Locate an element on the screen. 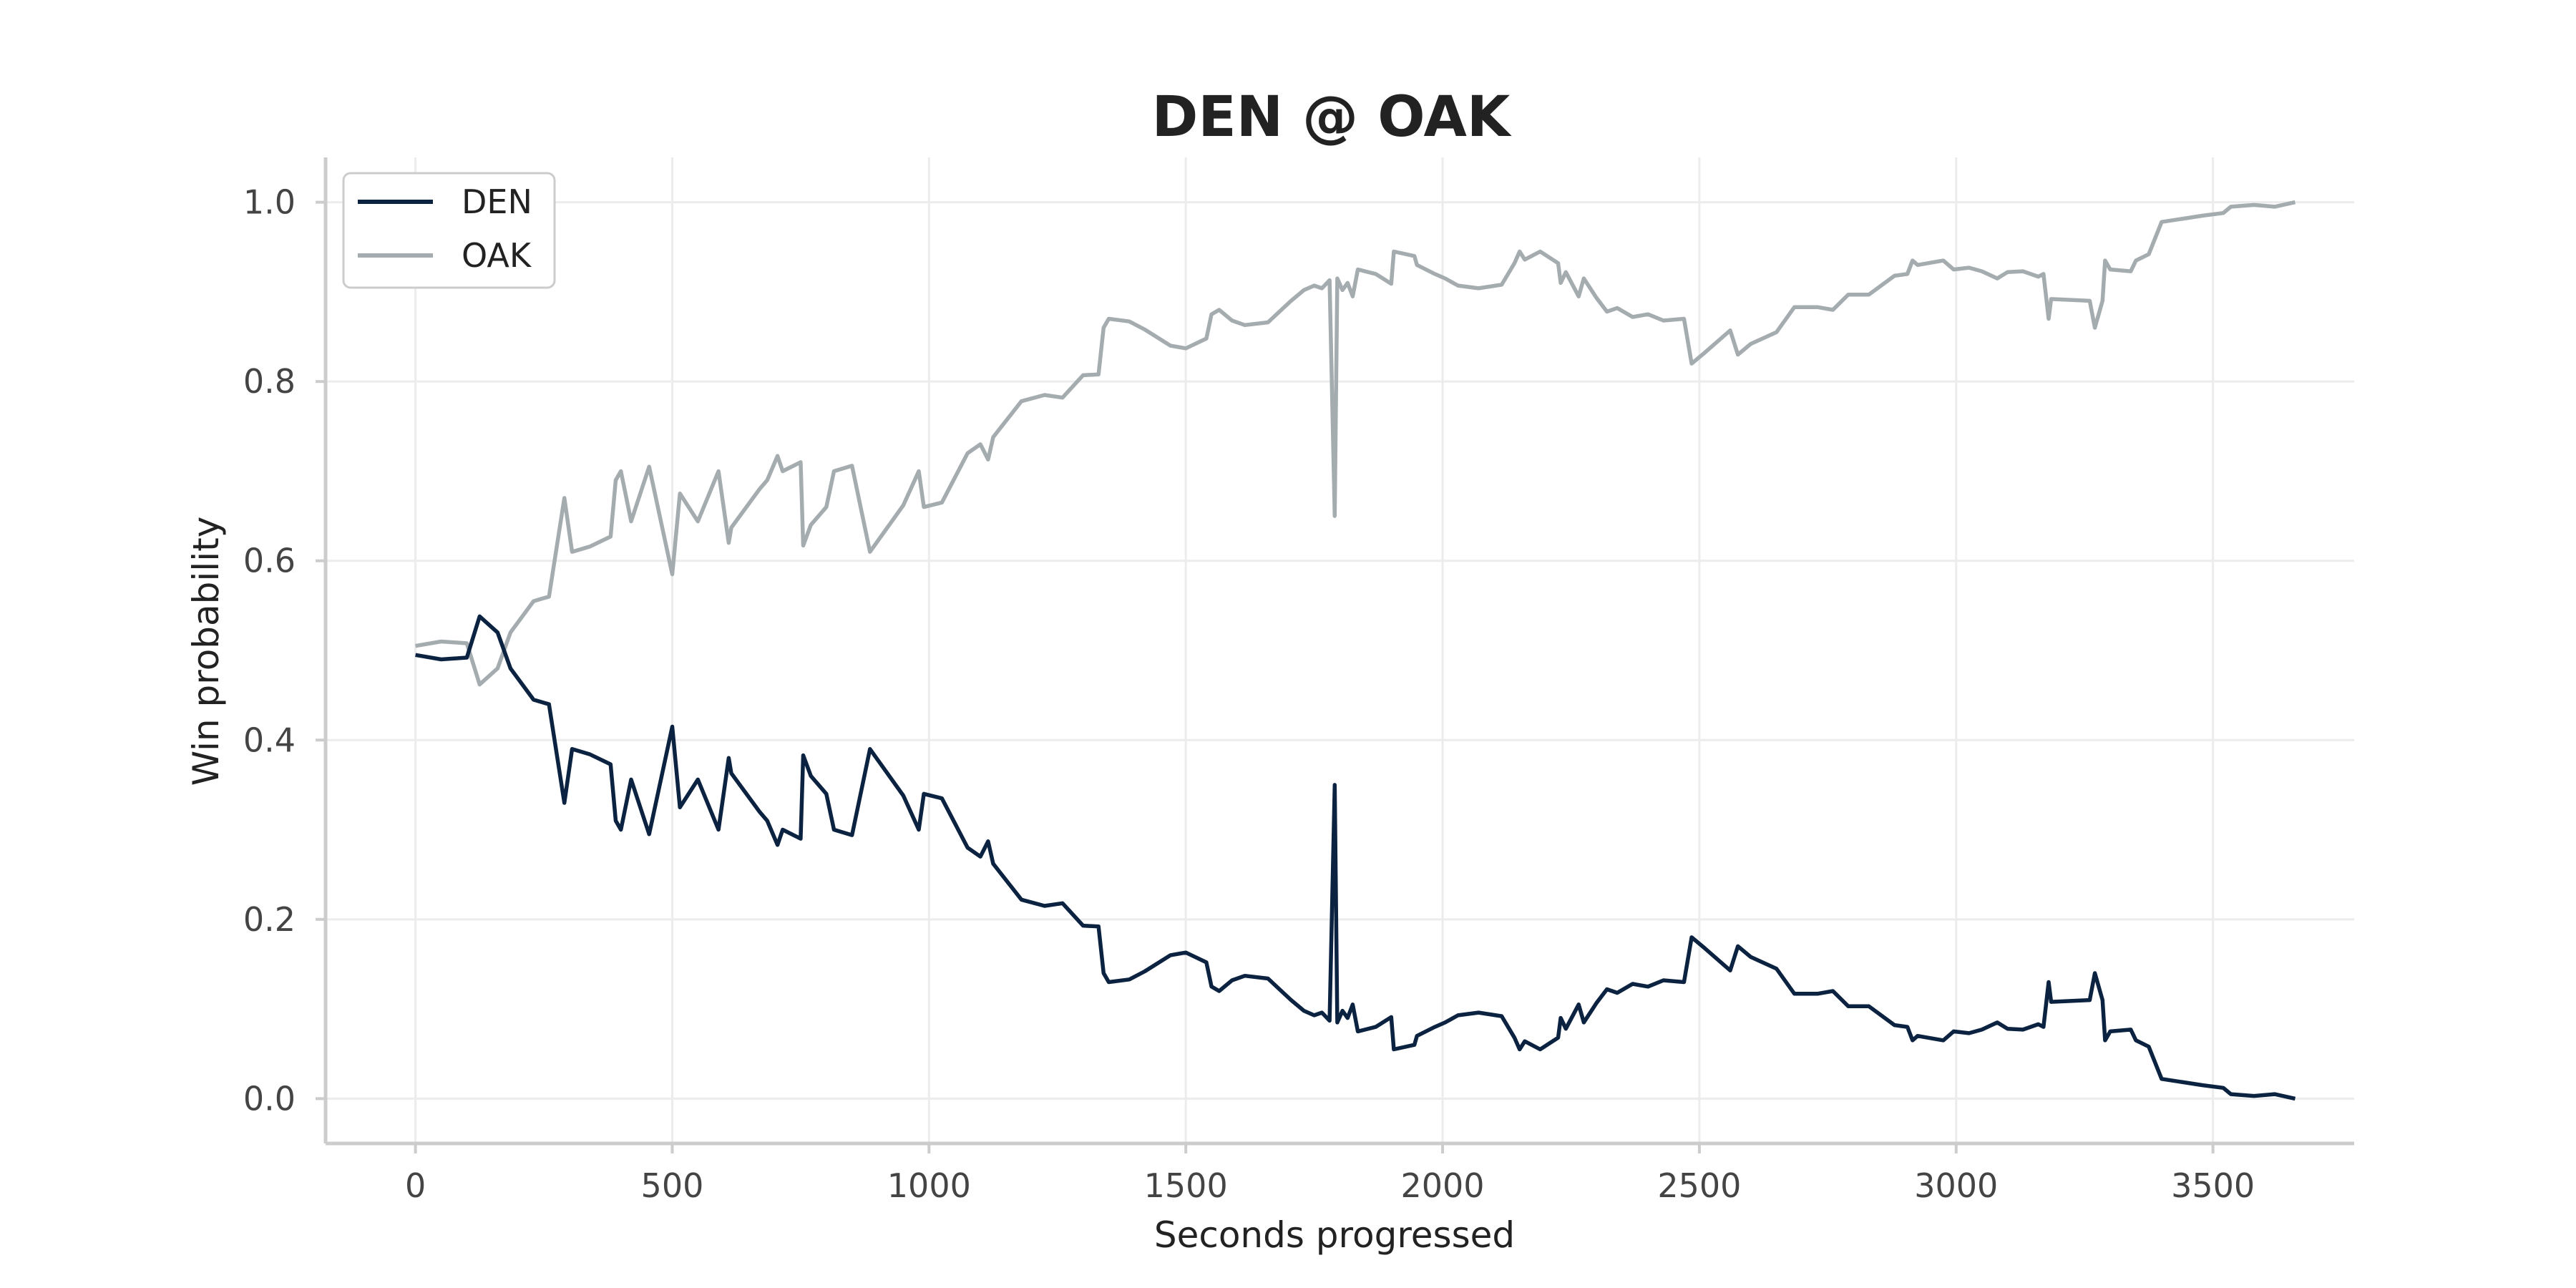  legend: DEN OAK is located at coordinates (449, 230).